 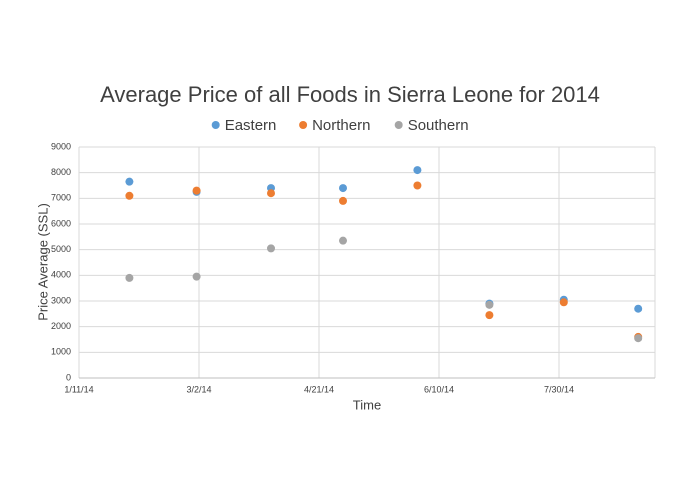 What do you see at coordinates (319, 389) in the screenshot?
I see `x-tick-label: 4/21/14` at bounding box center [319, 389].